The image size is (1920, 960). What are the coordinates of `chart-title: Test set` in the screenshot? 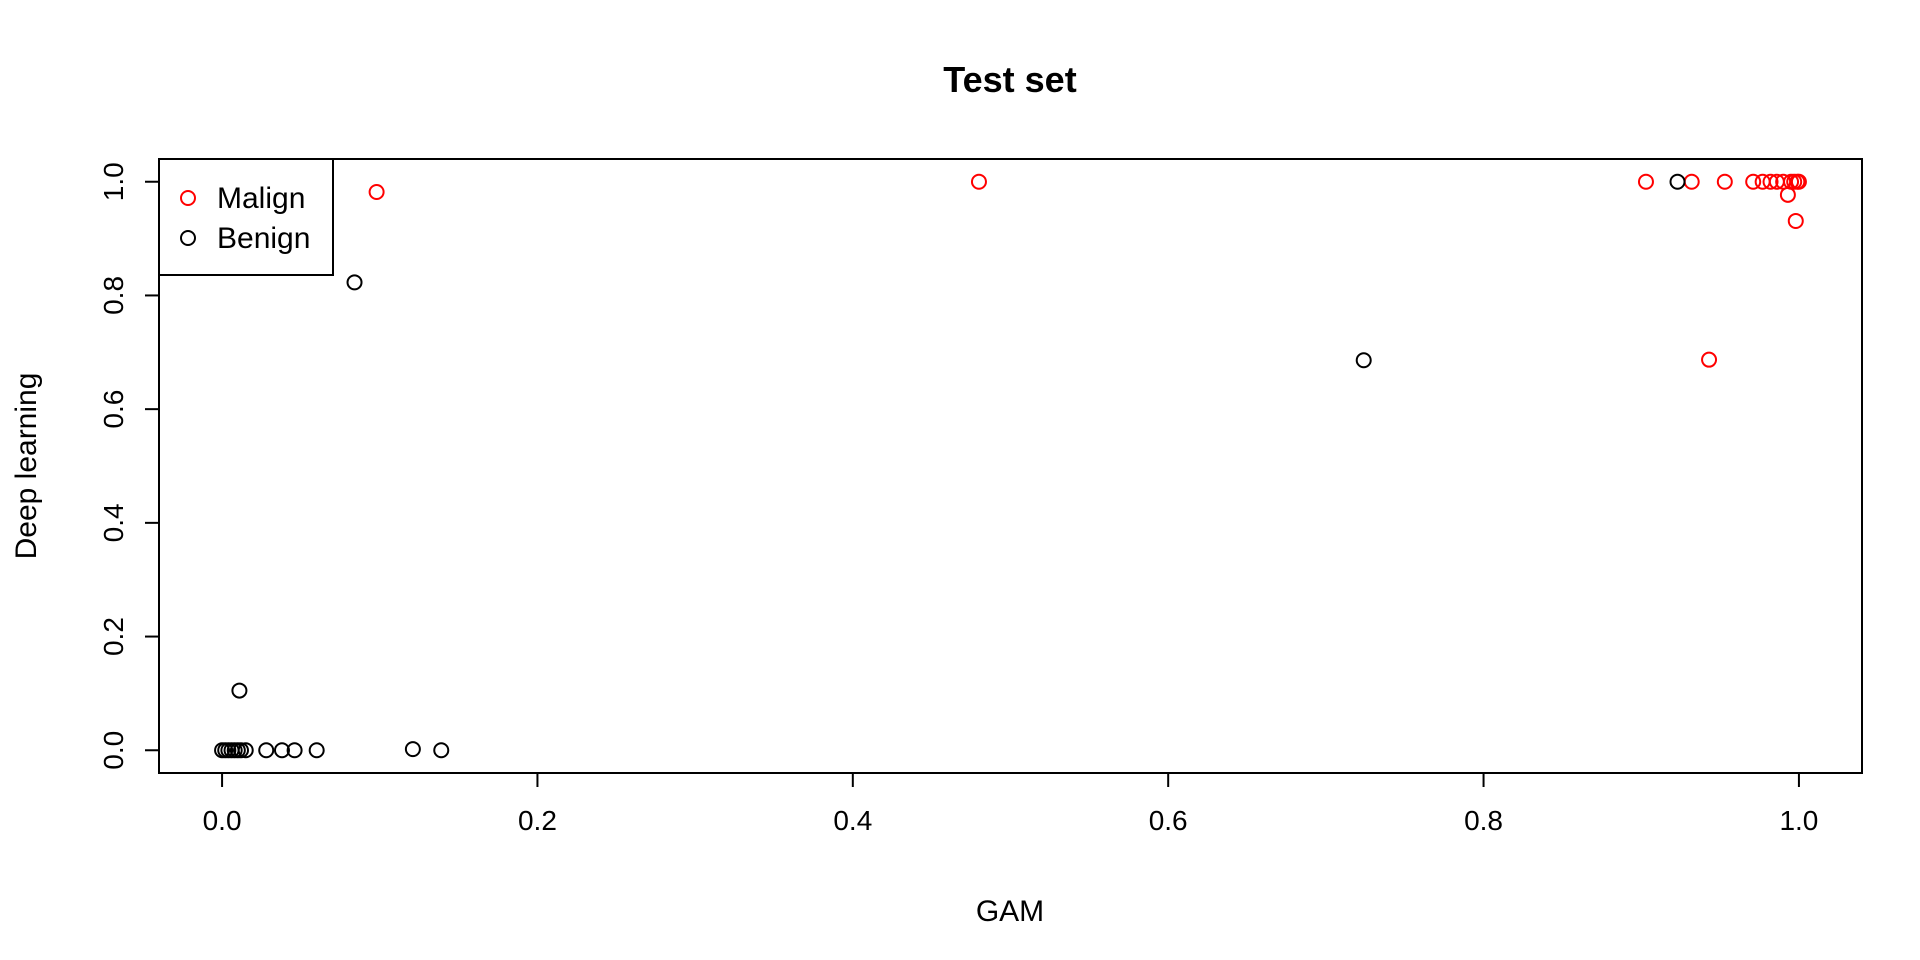 It's located at (1009, 79).